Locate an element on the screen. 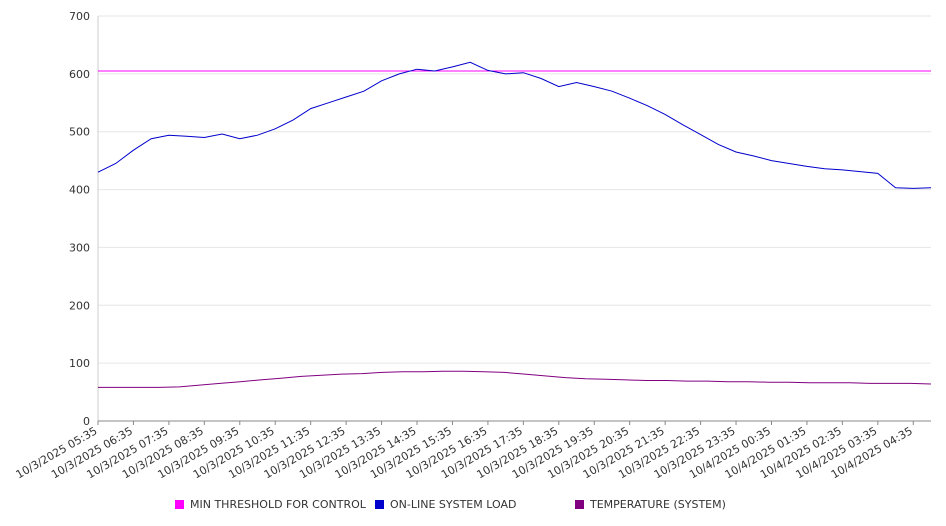  legend-item-system-load: ON-LINE SYSTEM LOAD is located at coordinates (445, 504).